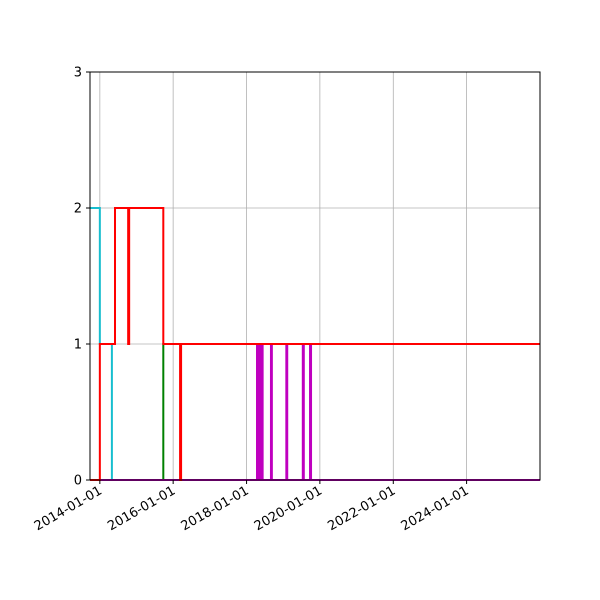  What do you see at coordinates (78, 73) in the screenshot?
I see `y-tick-label: 3` at bounding box center [78, 73].